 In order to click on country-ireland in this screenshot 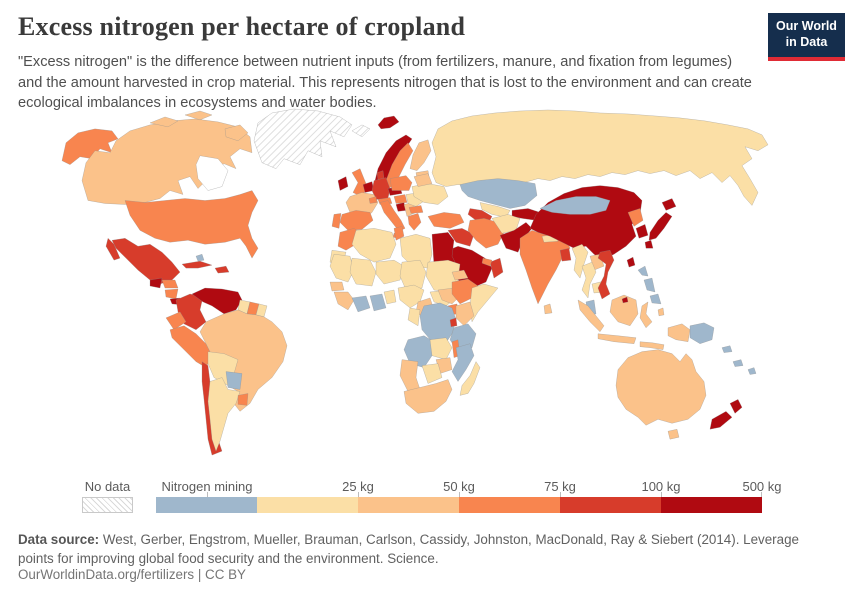, I will do `click(343, 183)`.